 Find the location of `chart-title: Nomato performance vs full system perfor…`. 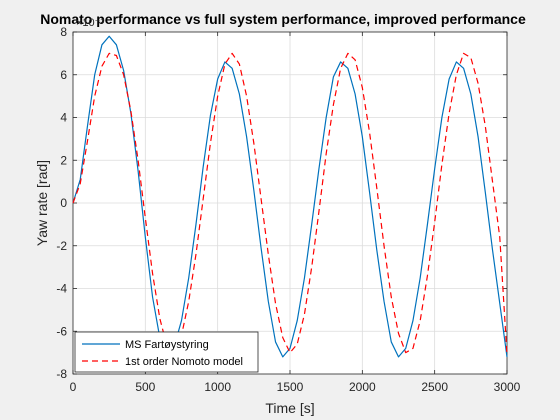

chart-title: Nomato performance vs full system perfor… is located at coordinates (283, 19).